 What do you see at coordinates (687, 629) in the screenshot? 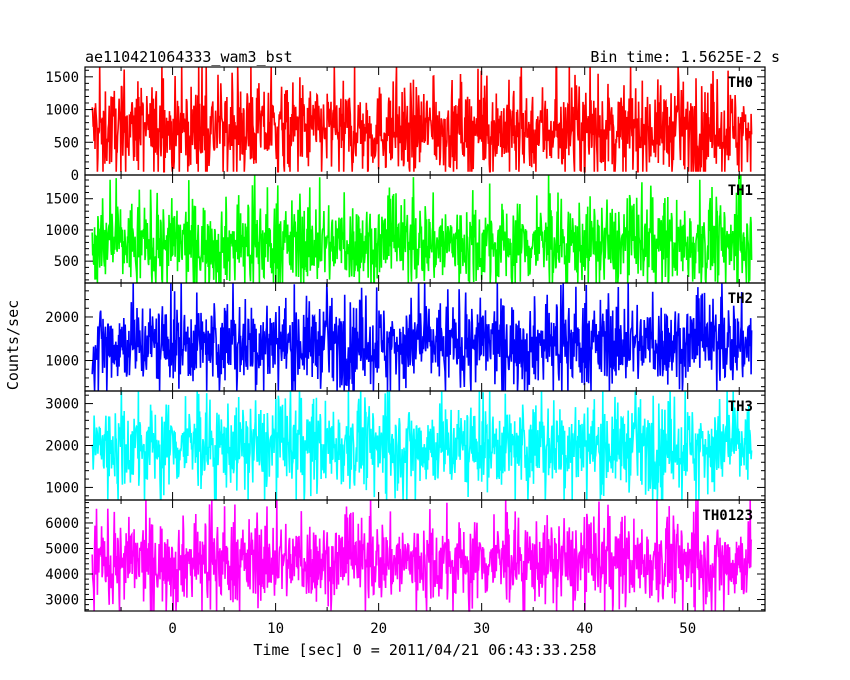
I see `x-tick-label: 50` at bounding box center [687, 629].